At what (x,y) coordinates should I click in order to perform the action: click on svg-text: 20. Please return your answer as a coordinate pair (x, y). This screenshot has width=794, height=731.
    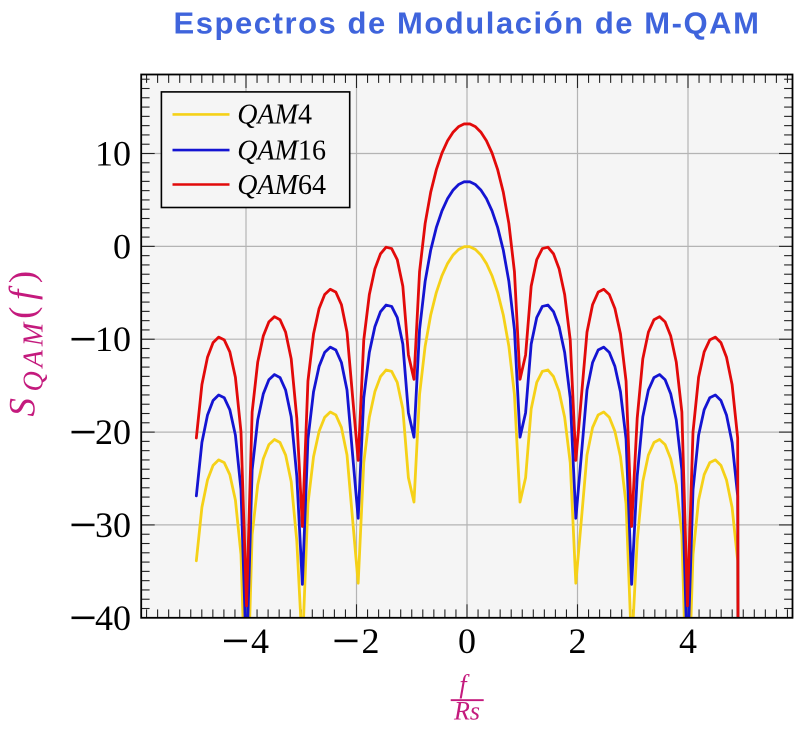
    Looking at the image, I should click on (113, 432).